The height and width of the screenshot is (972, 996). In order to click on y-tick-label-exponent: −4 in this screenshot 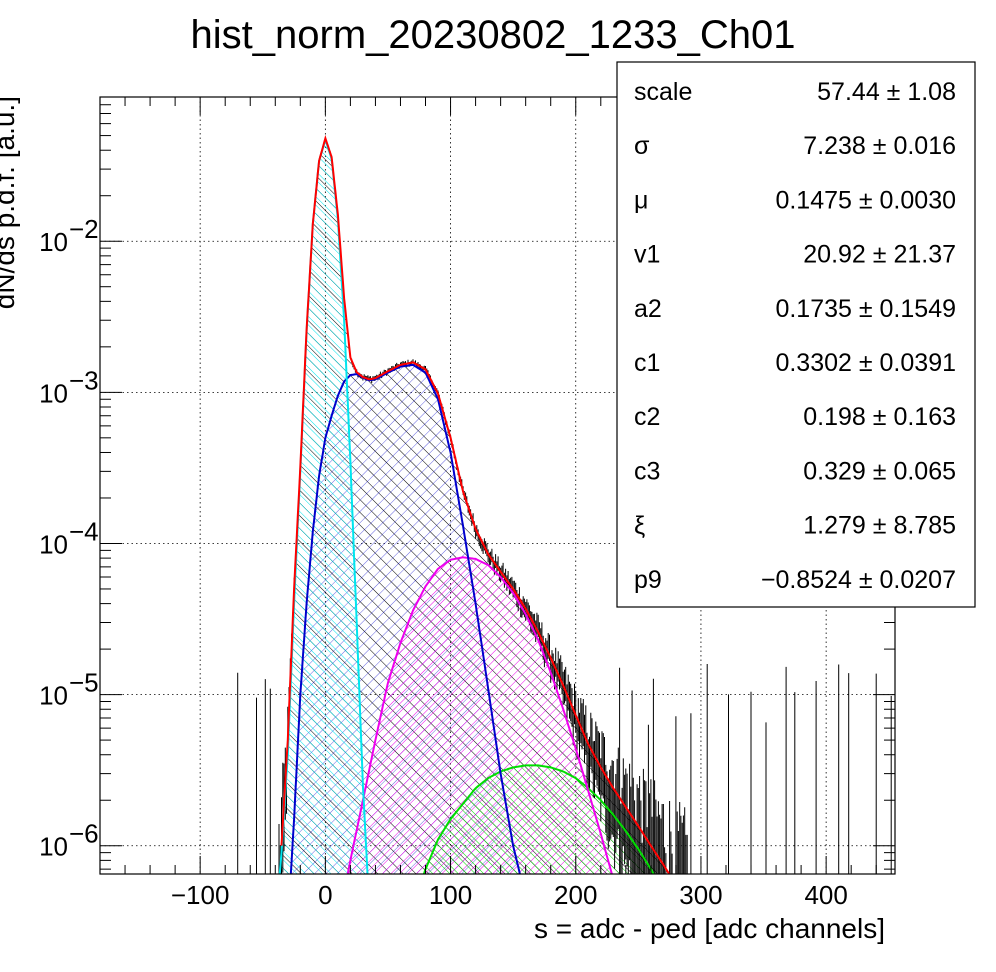, I will do `click(84, 531)`.